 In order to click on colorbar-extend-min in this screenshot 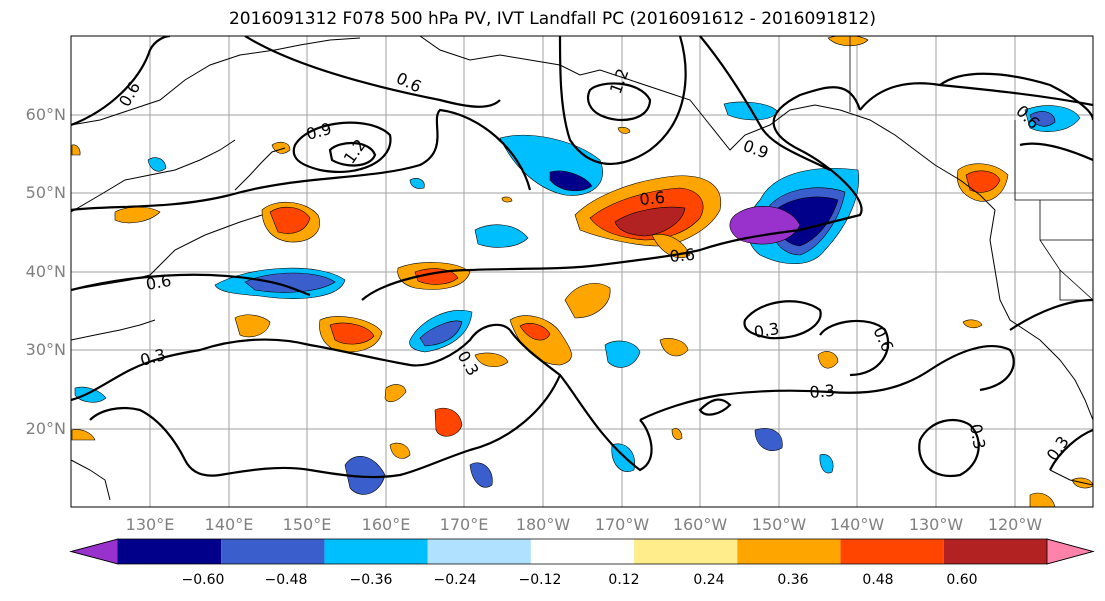, I will do `click(94, 551)`.